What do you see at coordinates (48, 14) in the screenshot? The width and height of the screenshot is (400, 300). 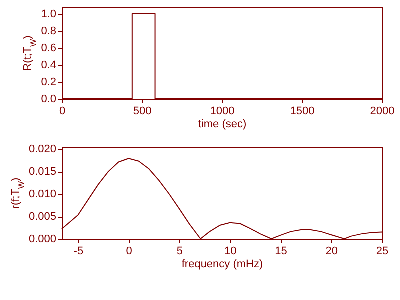 I see `y-tick-label: 1.0` at bounding box center [48, 14].